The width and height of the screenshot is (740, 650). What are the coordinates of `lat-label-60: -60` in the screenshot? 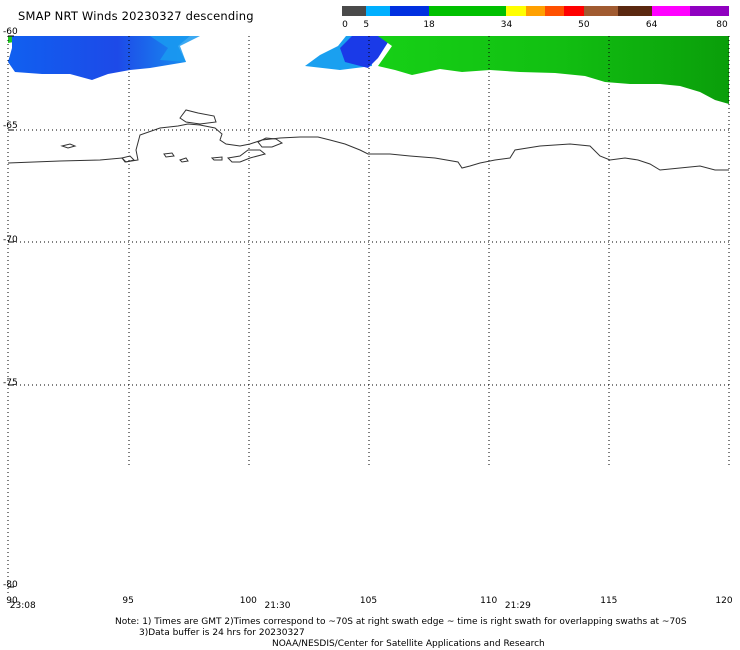 It's located at (10, 32).